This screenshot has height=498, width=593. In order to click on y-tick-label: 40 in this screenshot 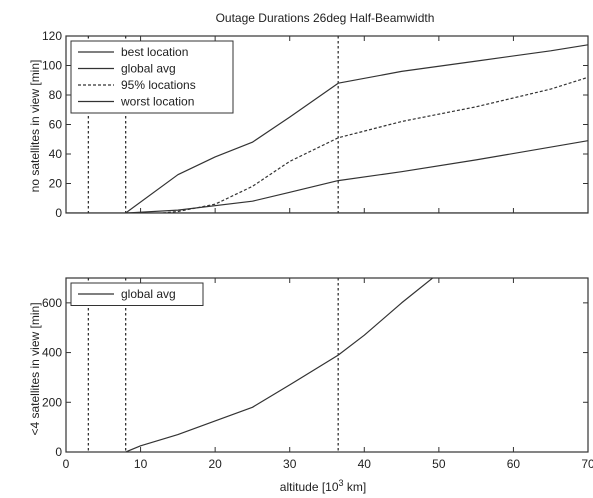, I will do `click(56, 154)`.